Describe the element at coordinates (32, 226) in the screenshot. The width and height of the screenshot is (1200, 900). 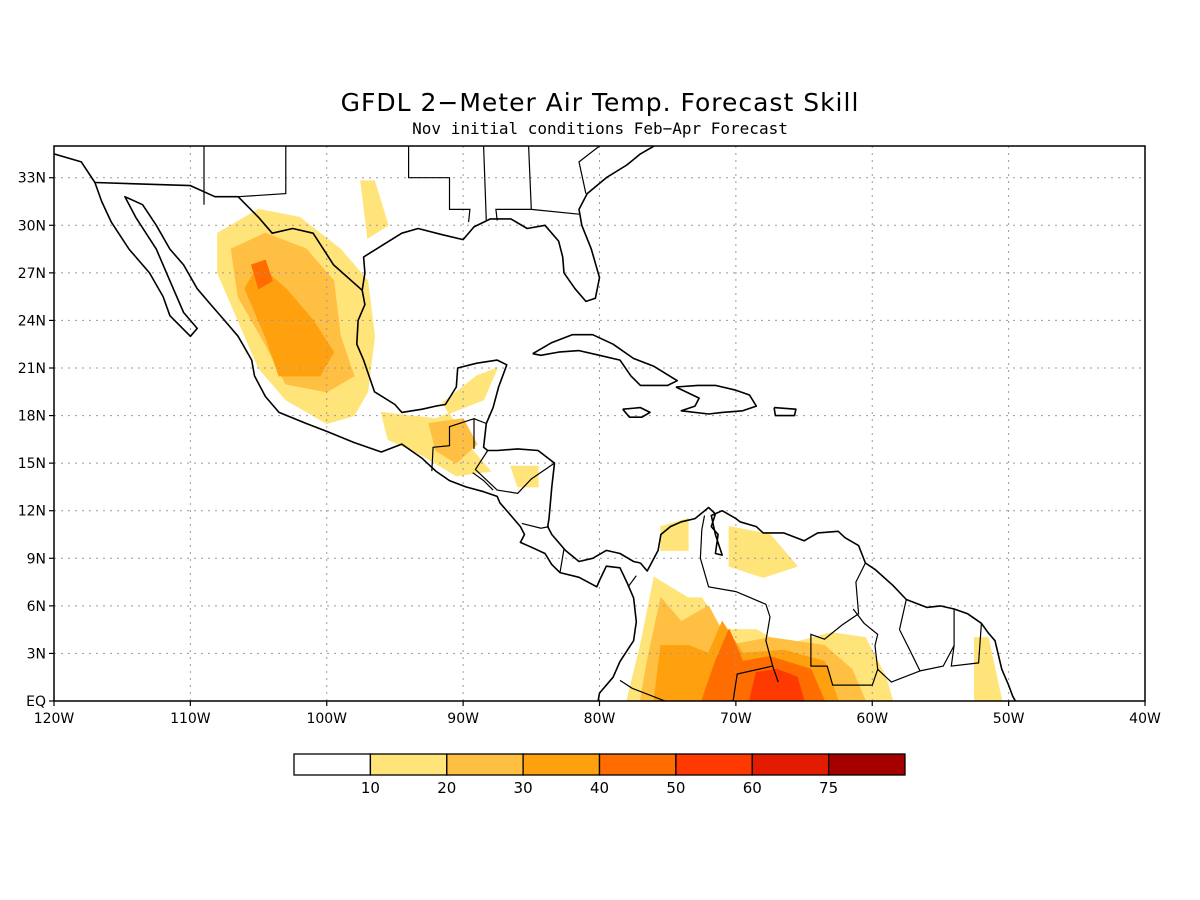
I see `lat-tick-label: 30N` at that location.